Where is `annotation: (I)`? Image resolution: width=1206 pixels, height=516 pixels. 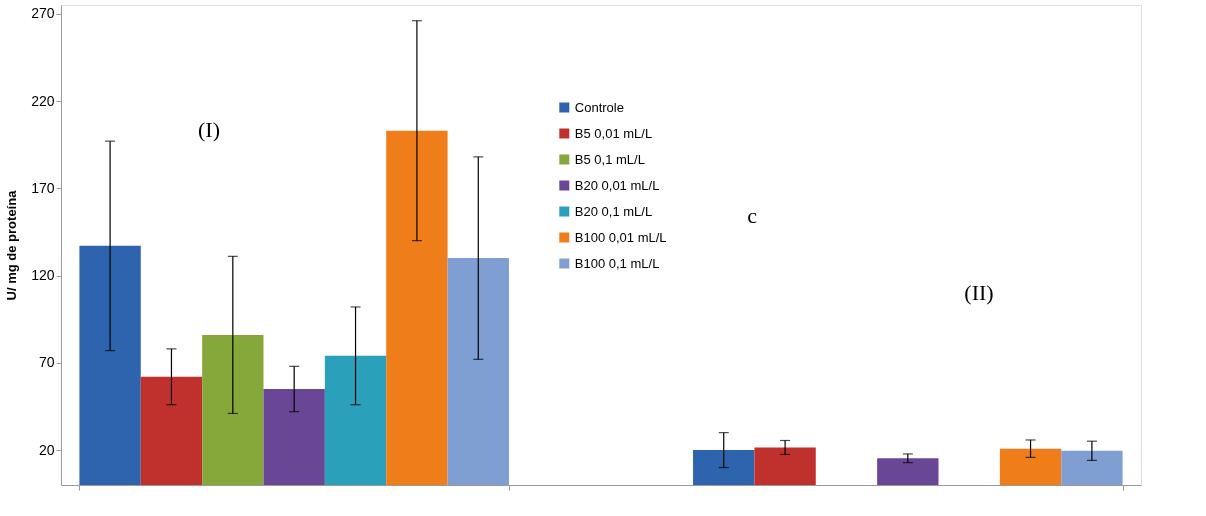 annotation: (I) is located at coordinates (208, 129).